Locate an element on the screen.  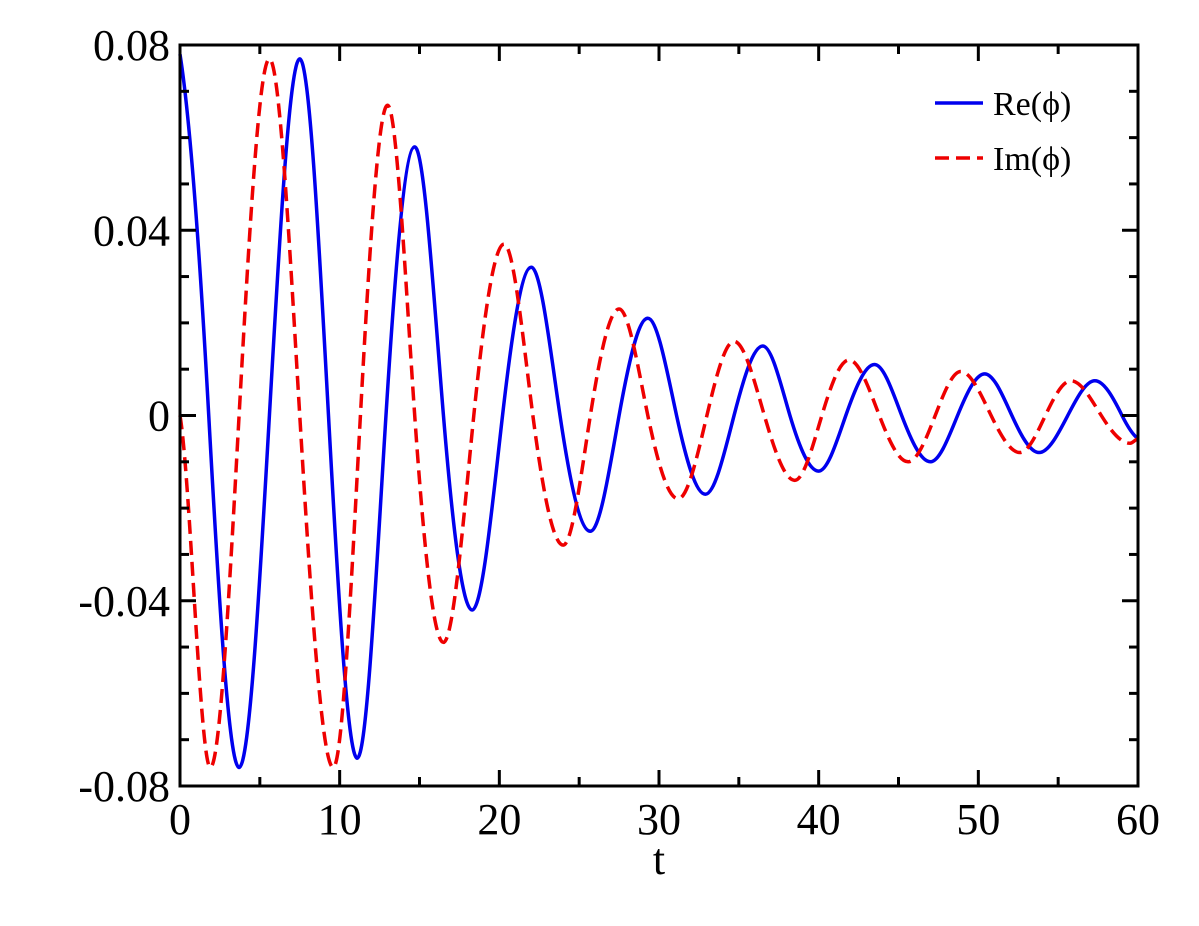
x-tick-label: 0 is located at coordinates (180, 819).